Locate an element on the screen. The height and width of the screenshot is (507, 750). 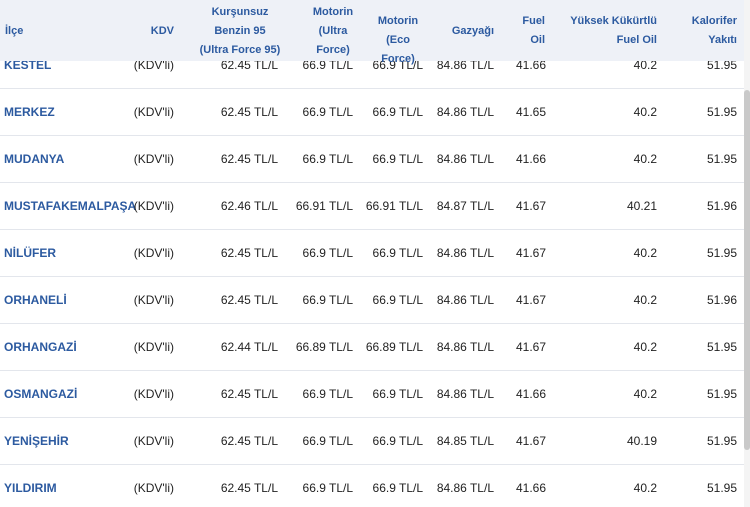
district-name: YILDIRIM is located at coordinates (30, 488).